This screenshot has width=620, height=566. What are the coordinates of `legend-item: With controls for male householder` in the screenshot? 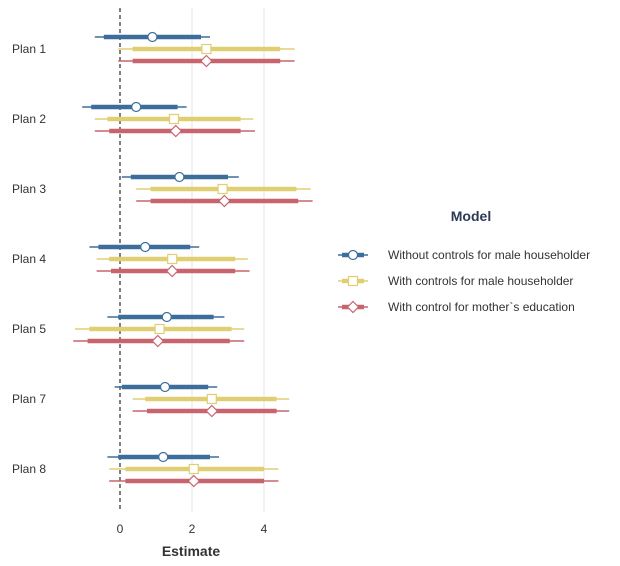 It's located at (471, 281).